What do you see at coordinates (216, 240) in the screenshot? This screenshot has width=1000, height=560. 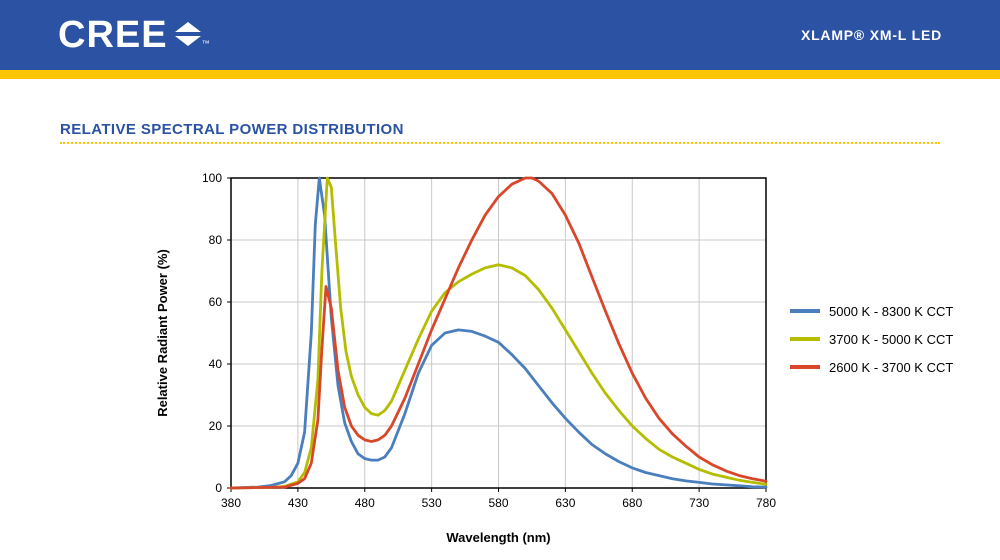 I see `svg-text: 80` at bounding box center [216, 240].